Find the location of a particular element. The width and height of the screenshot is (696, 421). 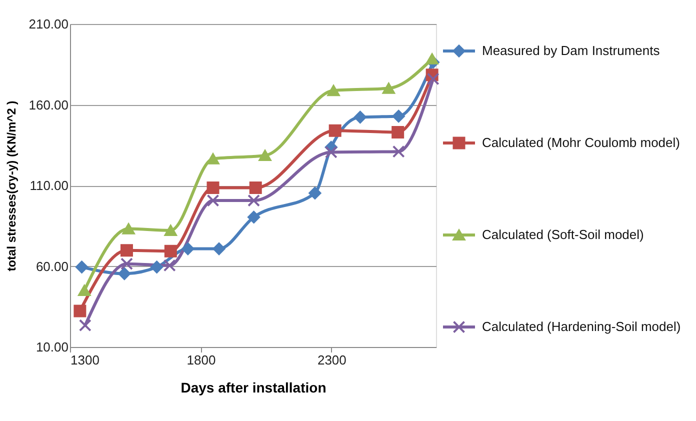

y-tick-label: 60.00 is located at coordinates (52, 266).